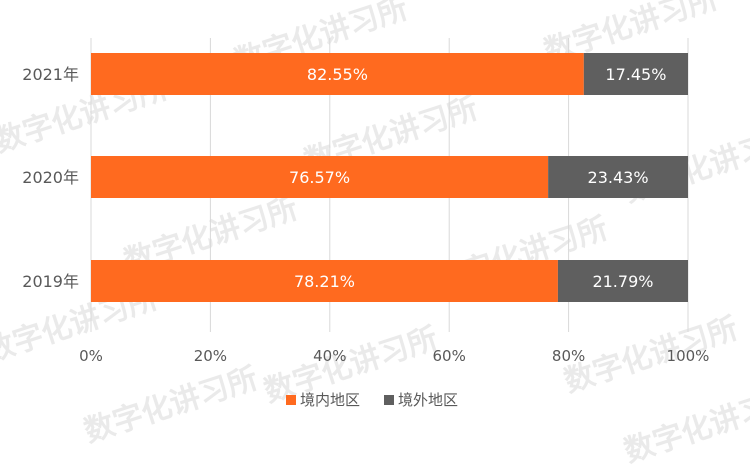  I want to click on data-label-domestic-2: 78.21%, so click(324, 281).